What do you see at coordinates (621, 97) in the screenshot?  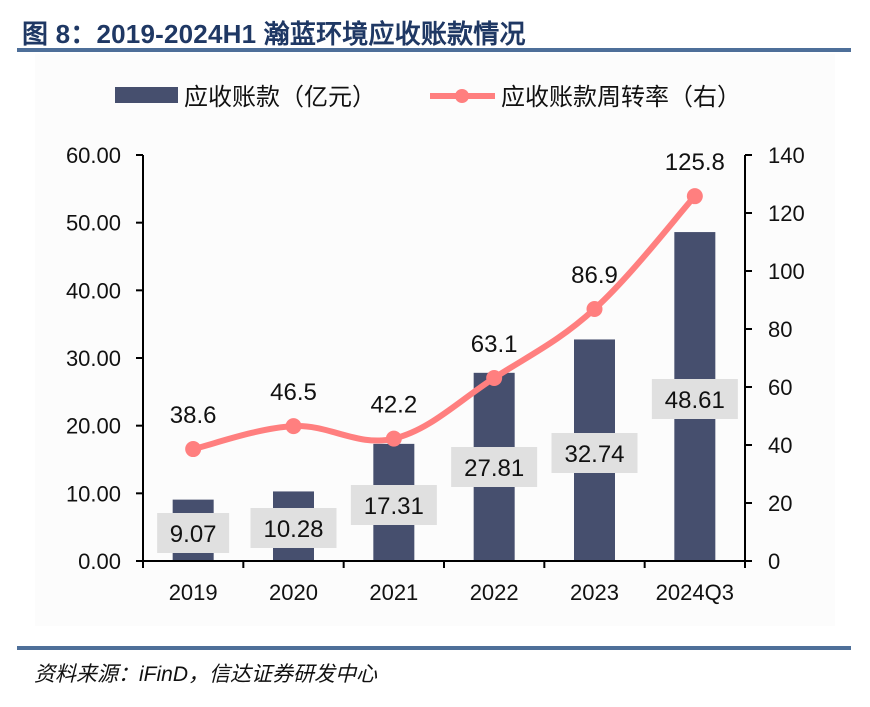 I see `legend-line-label: 应收账款周转率（右）` at bounding box center [621, 97].